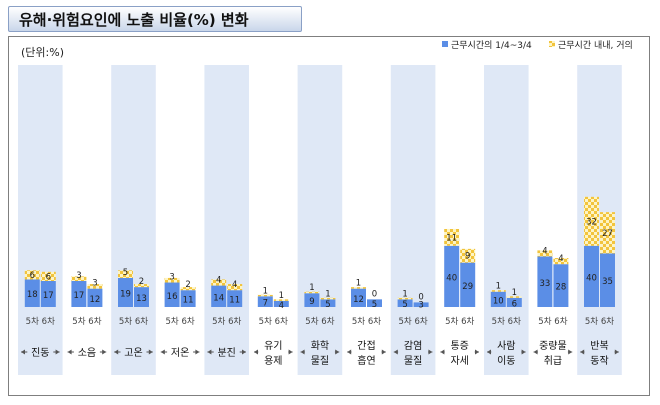 This screenshot has width=660, height=405. Describe the element at coordinates (553, 361) in the screenshot. I see `category-label-line2: 취급` at that location.